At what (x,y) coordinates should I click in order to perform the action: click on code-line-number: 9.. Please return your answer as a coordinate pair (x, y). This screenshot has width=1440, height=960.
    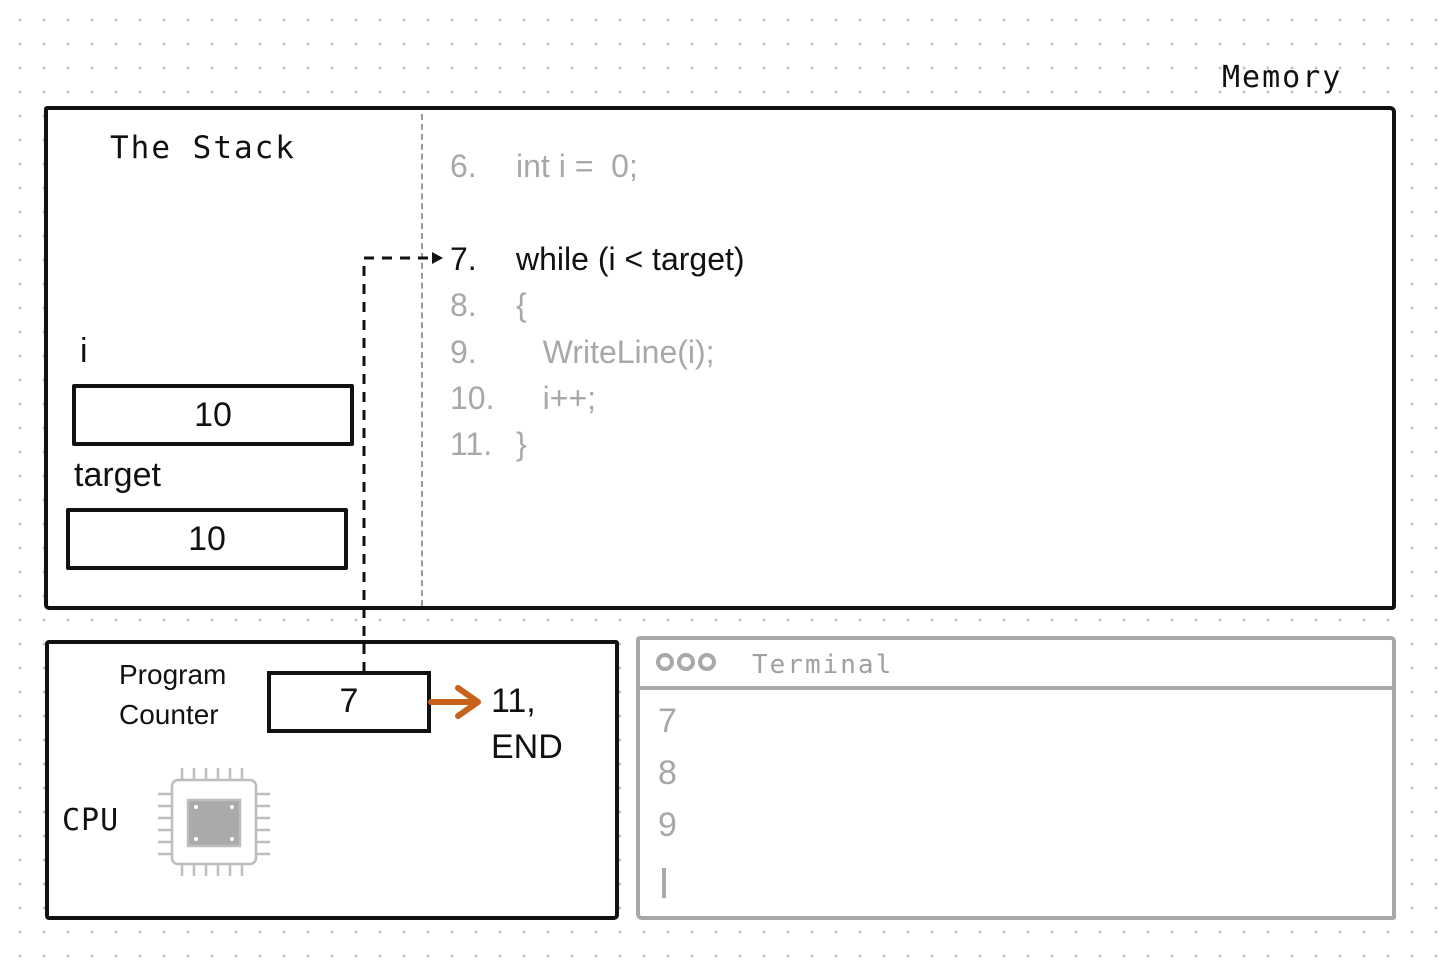
    Looking at the image, I should click on (463, 352).